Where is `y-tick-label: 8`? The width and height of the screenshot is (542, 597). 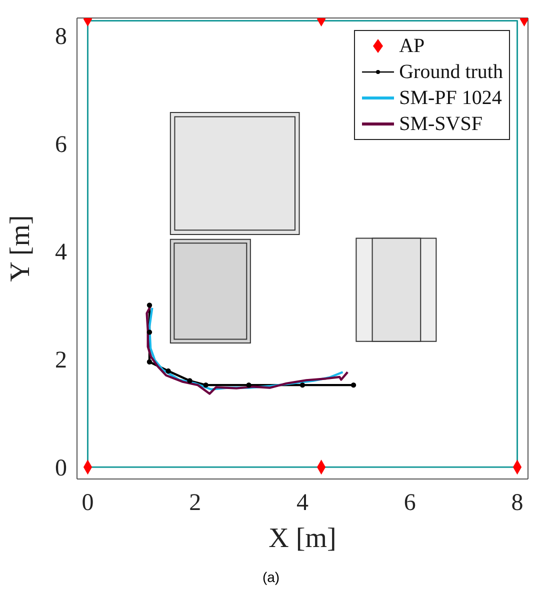
y-tick-label: 8 is located at coordinates (61, 37).